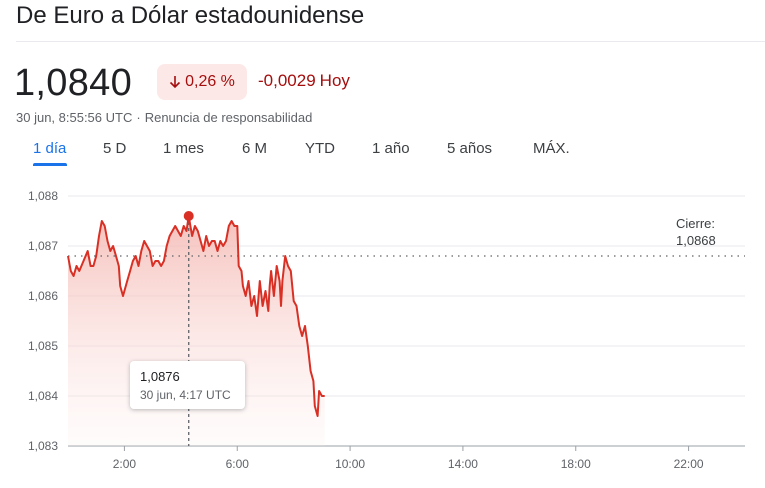 Image resolution: width=765 pixels, height=488 pixels. Describe the element at coordinates (50, 148) in the screenshot. I see `tab-1-day: 1 día` at that location.